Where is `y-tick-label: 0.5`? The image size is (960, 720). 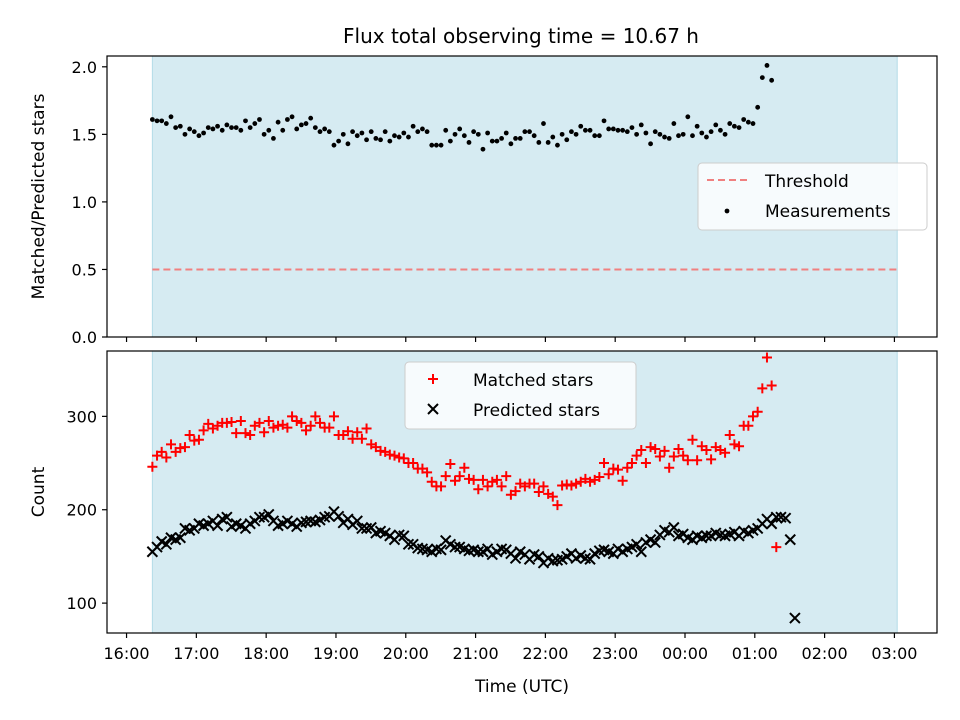
y-tick-label: 0.5 is located at coordinates (84, 269).